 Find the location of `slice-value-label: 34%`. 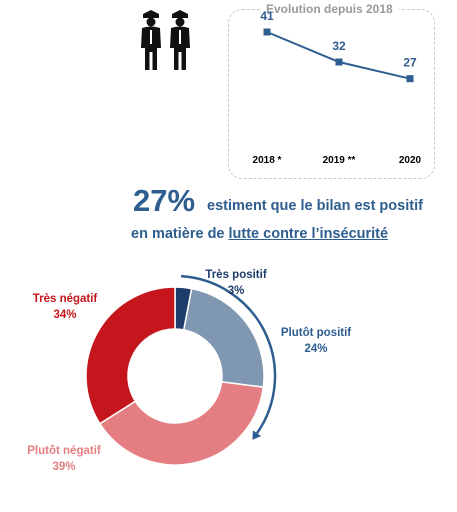

slice-value-label: 34% is located at coordinates (64, 315).